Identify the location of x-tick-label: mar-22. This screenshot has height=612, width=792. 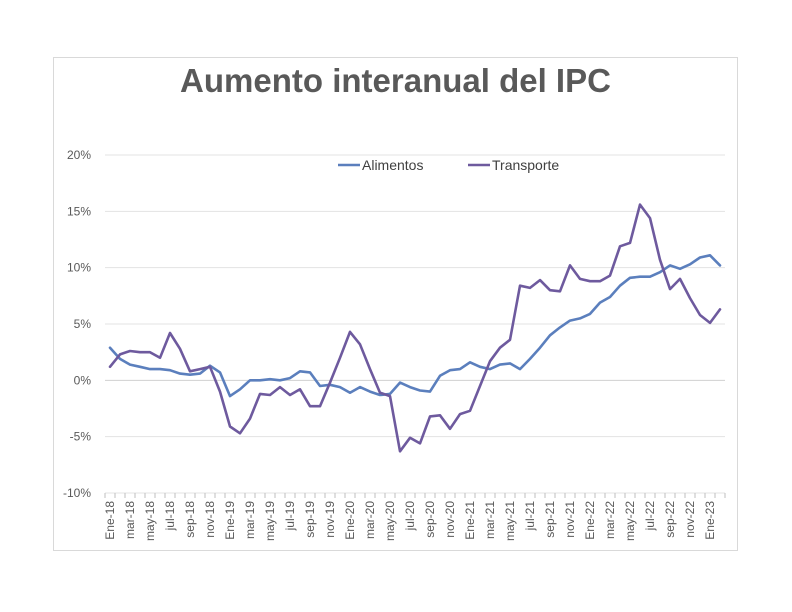
(610, 520).